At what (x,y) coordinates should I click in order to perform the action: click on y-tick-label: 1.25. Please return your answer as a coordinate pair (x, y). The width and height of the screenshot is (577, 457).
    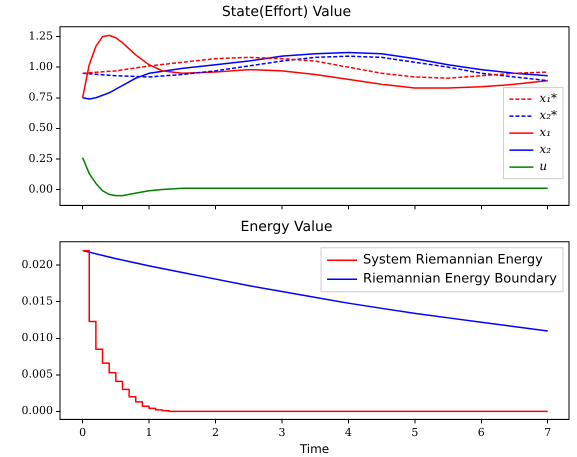
    Looking at the image, I should click on (40, 35).